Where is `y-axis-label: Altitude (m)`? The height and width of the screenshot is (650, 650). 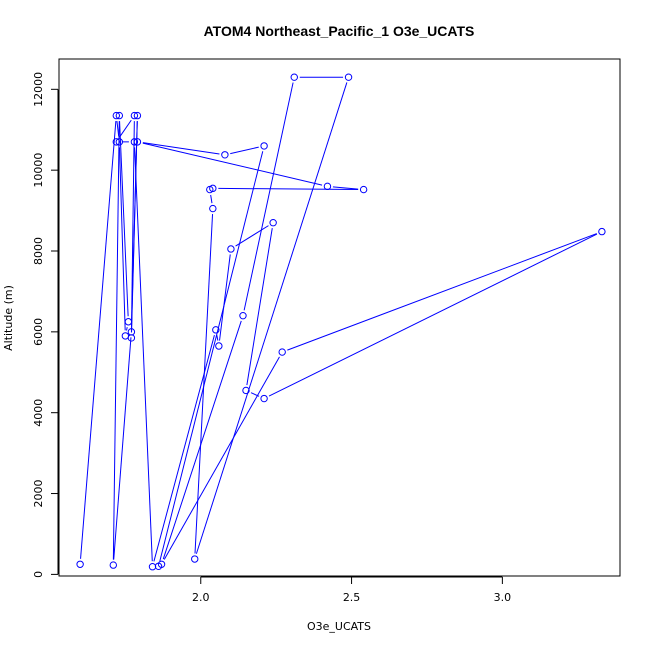 y-axis-label: Altitude (m) is located at coordinates (8, 318).